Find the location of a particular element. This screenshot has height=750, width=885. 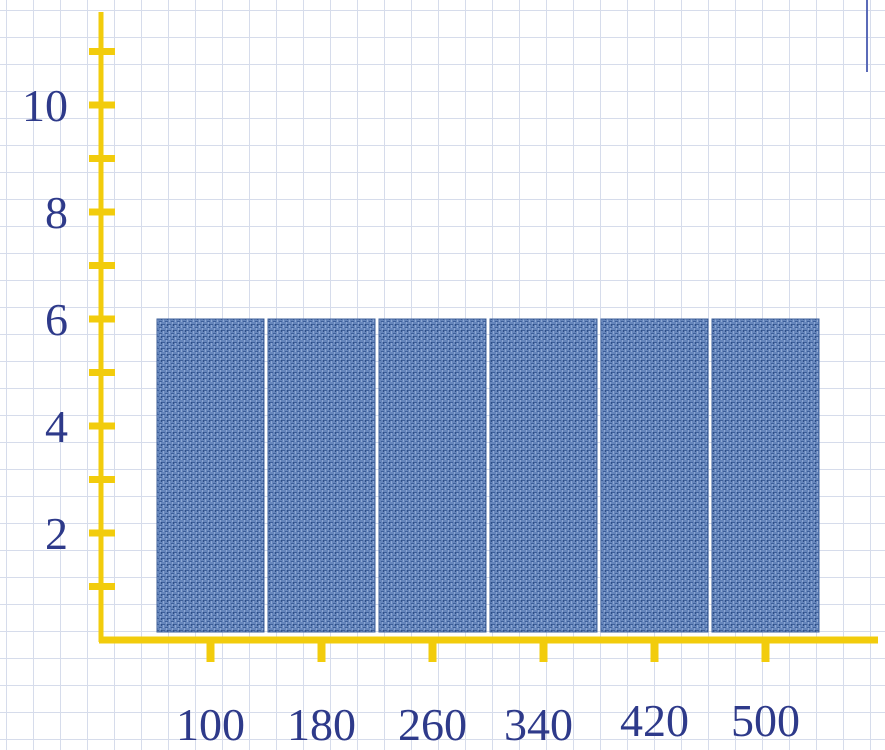

x-tick-label: 420 is located at coordinates (654, 720).